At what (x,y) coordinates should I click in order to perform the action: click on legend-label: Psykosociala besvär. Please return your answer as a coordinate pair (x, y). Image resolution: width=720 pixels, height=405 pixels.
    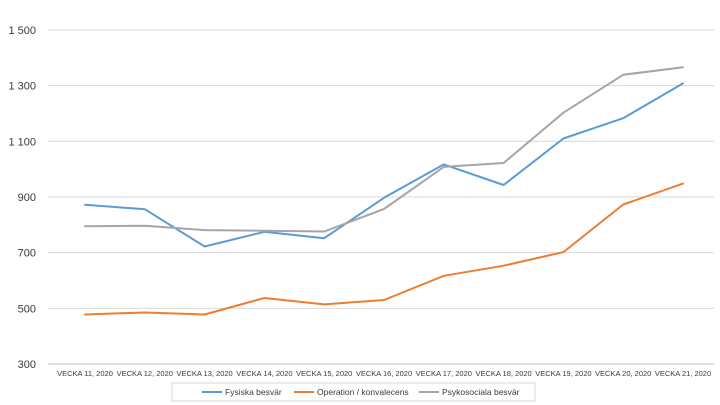
    Looking at the image, I should click on (481, 392).